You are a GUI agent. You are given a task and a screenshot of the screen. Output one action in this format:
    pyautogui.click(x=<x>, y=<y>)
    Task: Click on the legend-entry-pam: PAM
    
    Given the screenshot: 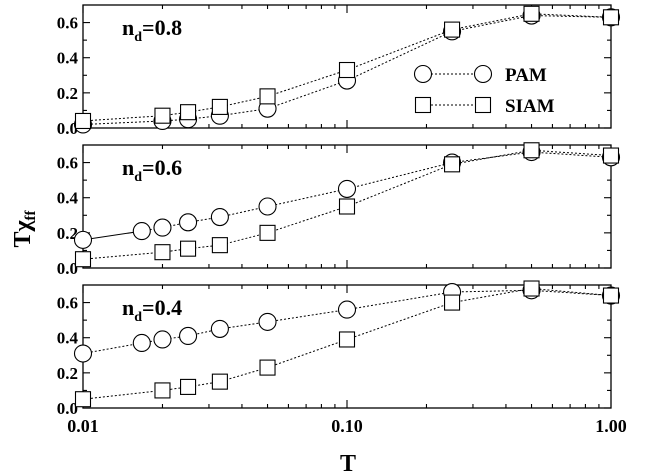 What is the action you would take?
    pyautogui.click(x=480, y=75)
    